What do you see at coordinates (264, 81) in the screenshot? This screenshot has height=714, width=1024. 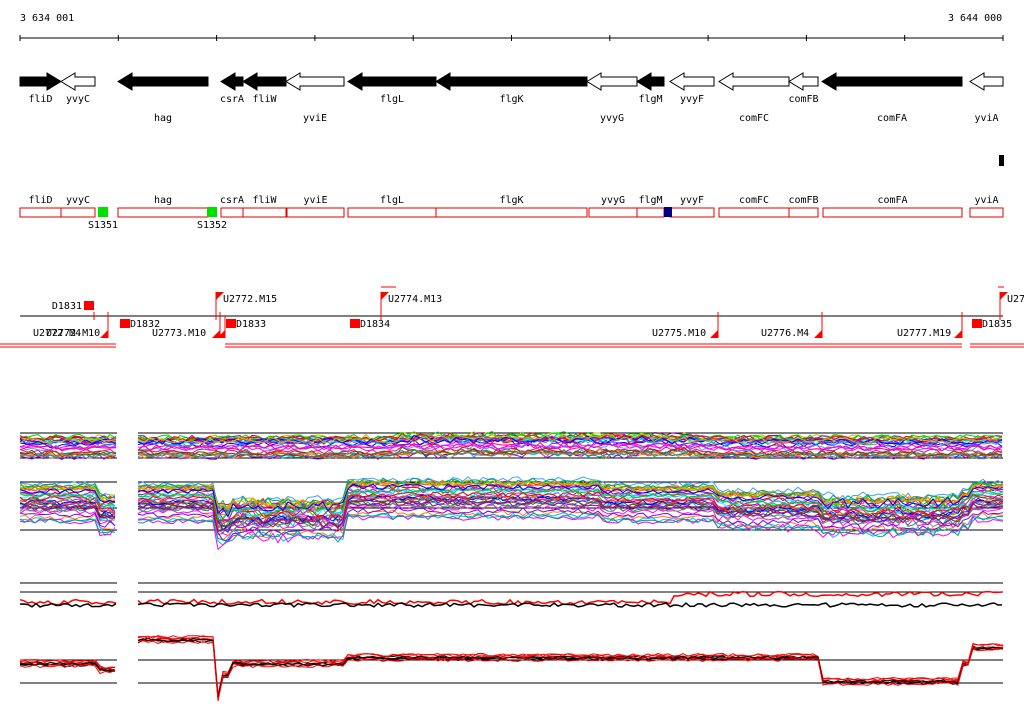 I see `gene-arrow-fliW` at bounding box center [264, 81].